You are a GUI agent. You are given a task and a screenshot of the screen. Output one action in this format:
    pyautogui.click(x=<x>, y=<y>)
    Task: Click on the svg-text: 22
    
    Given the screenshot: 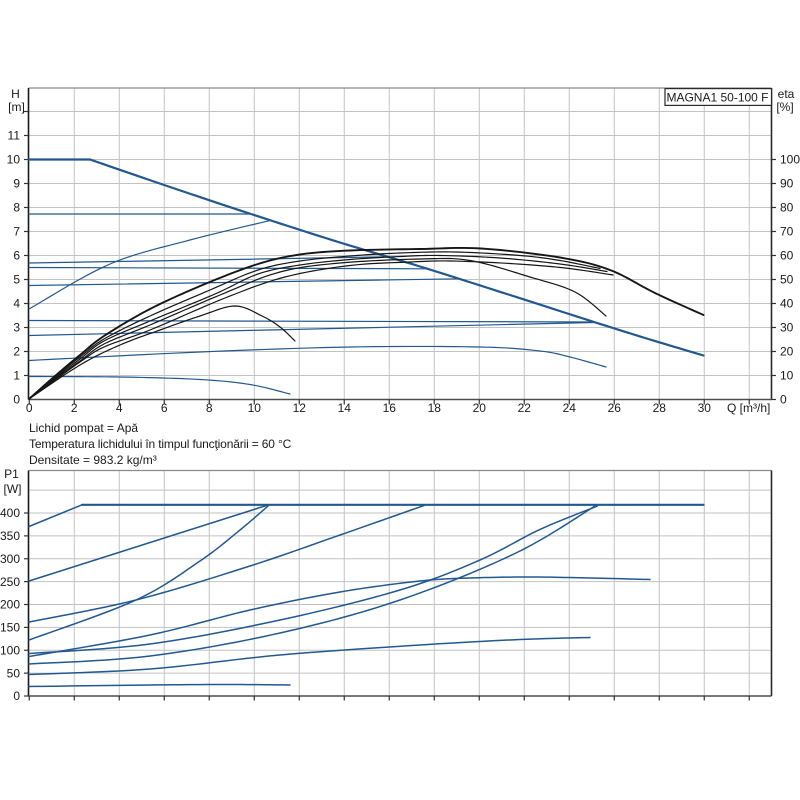 What is the action you would take?
    pyautogui.click(x=525, y=408)
    